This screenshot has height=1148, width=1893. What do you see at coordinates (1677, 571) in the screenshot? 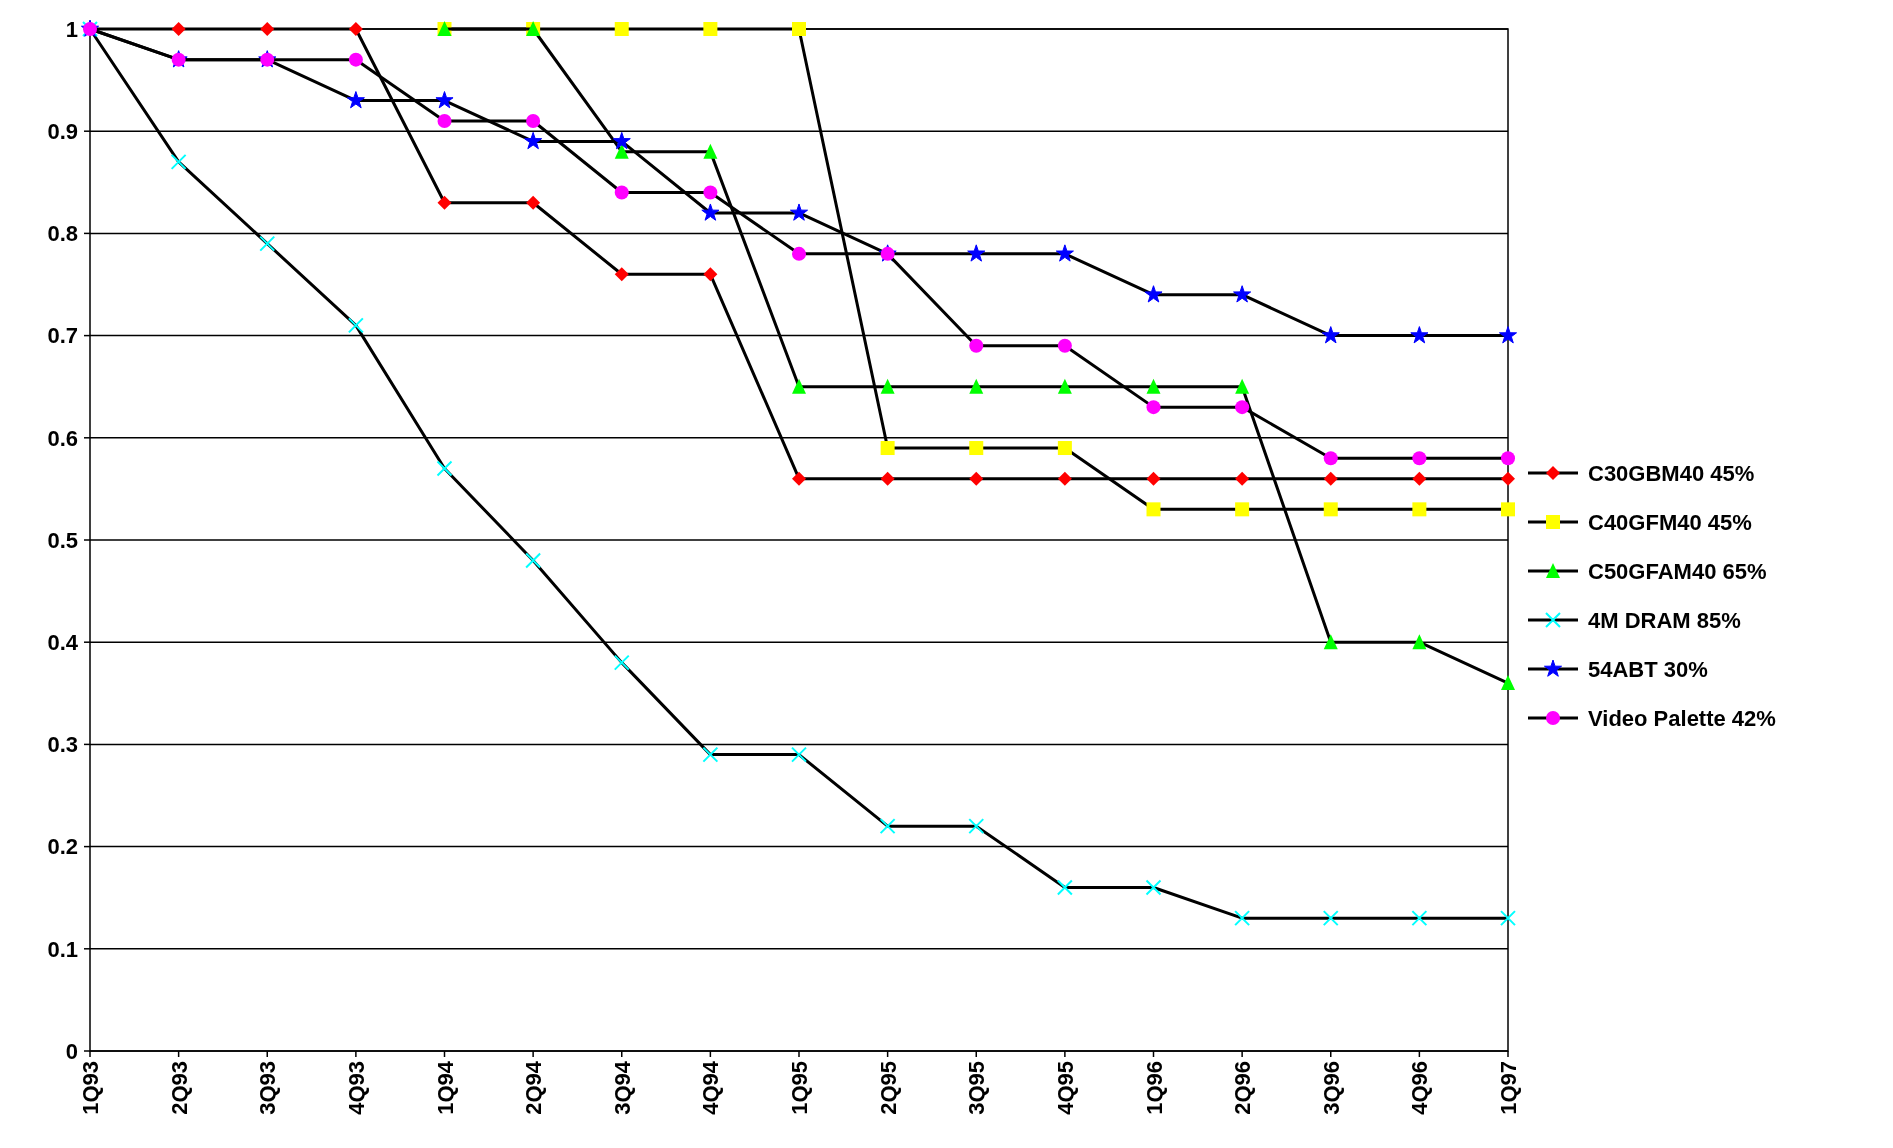
I see `legend-label: C50GFAM40 65%` at bounding box center [1677, 571].